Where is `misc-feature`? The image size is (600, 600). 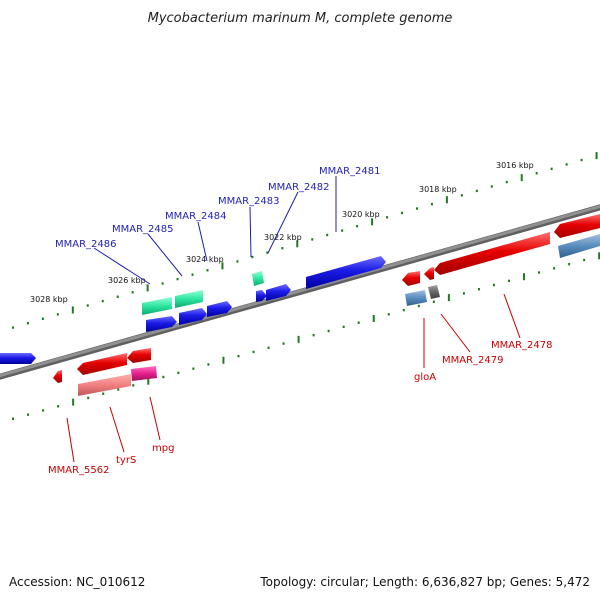
misc-feature is located at coordinates (434, 292).